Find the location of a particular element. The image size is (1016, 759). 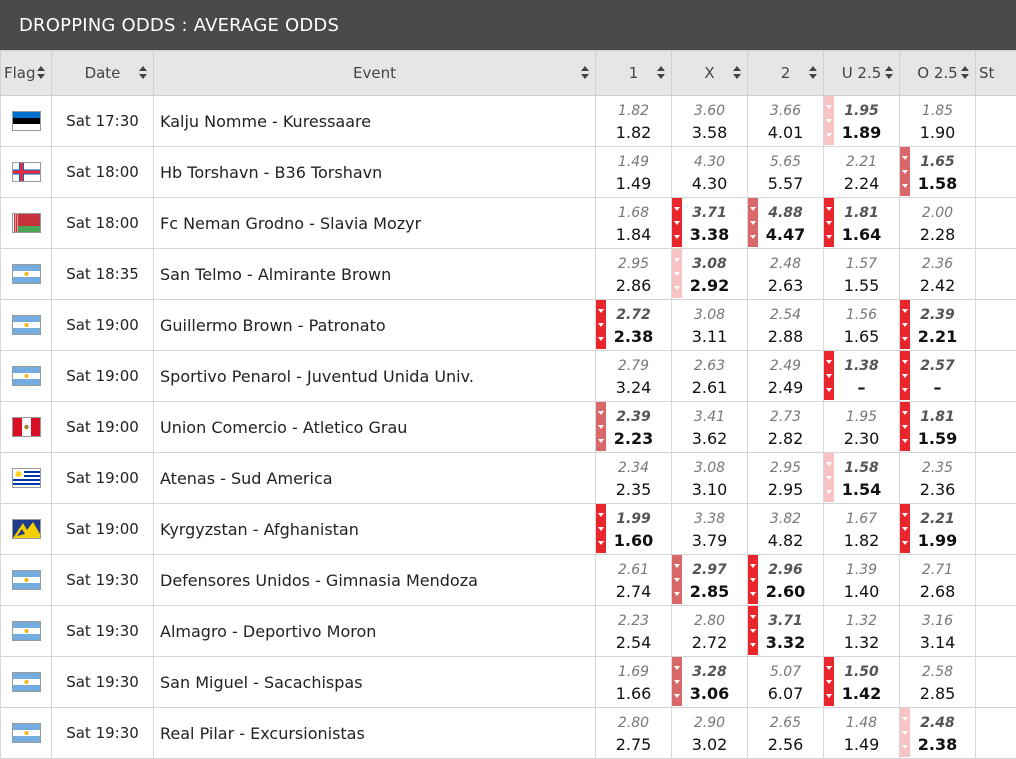

odds-cell-1: 1.99 1.60 is located at coordinates (633, 529).